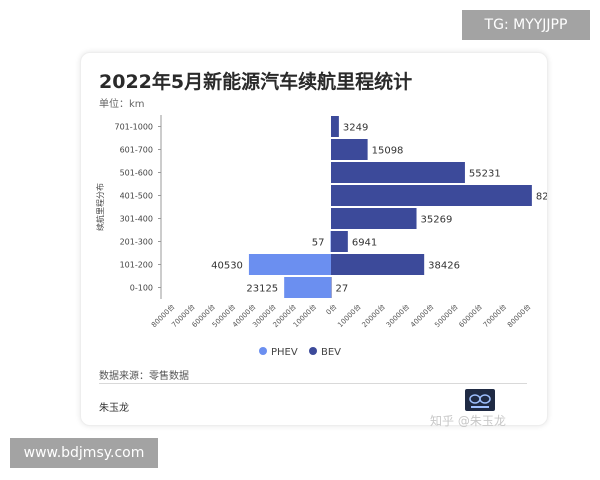 This screenshot has width=600, height=480. Describe the element at coordinates (485, 174) in the screenshot. I see `bev-value-label: 55231` at that location.